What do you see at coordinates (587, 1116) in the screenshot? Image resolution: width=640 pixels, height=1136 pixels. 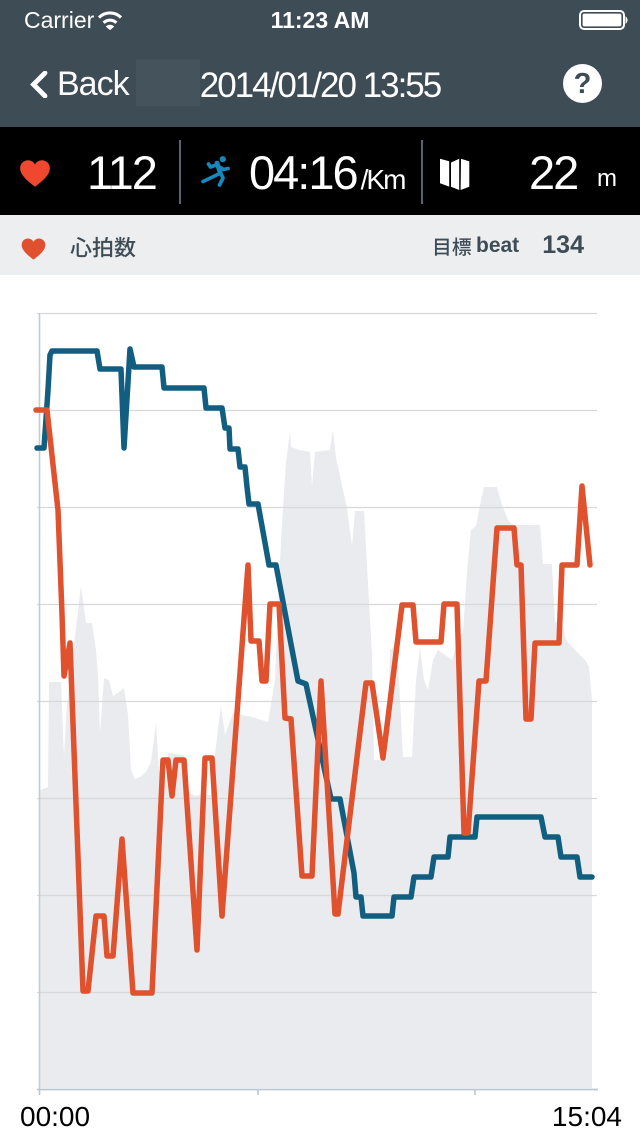 I see `svg-text: 15:04` at bounding box center [587, 1116].